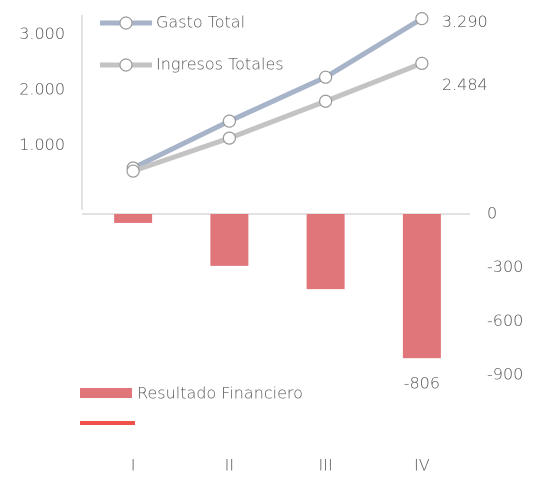 This screenshot has width=539, height=477. Describe the element at coordinates (42, 144) in the screenshot. I see `y-tick-label: 1.000` at that location.